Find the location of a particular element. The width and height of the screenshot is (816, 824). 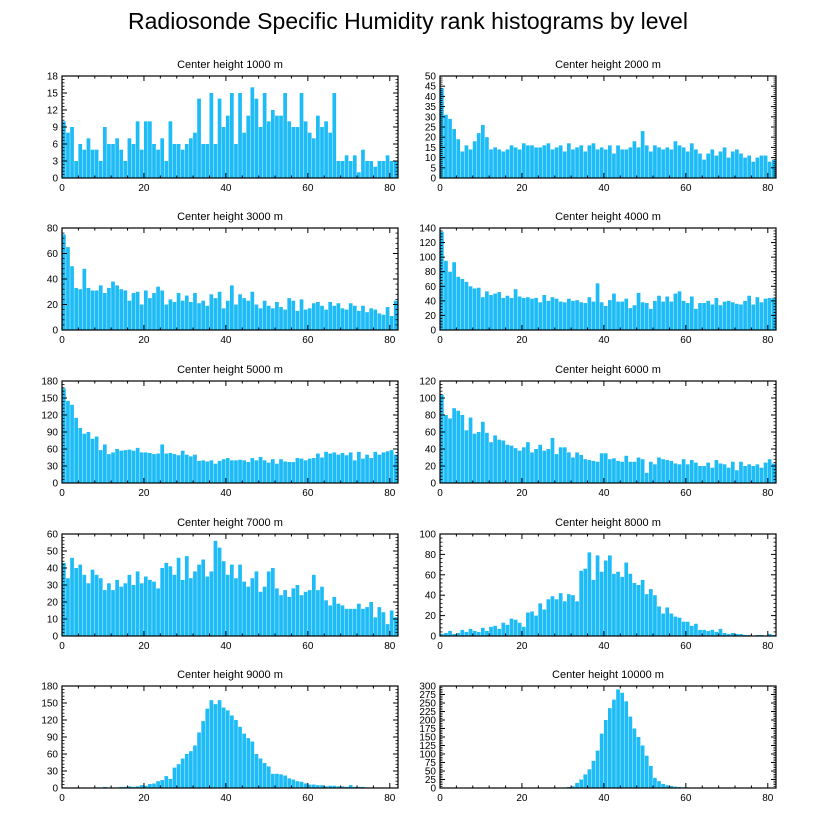

y-tick-label: 20 is located at coordinates (431, 616).